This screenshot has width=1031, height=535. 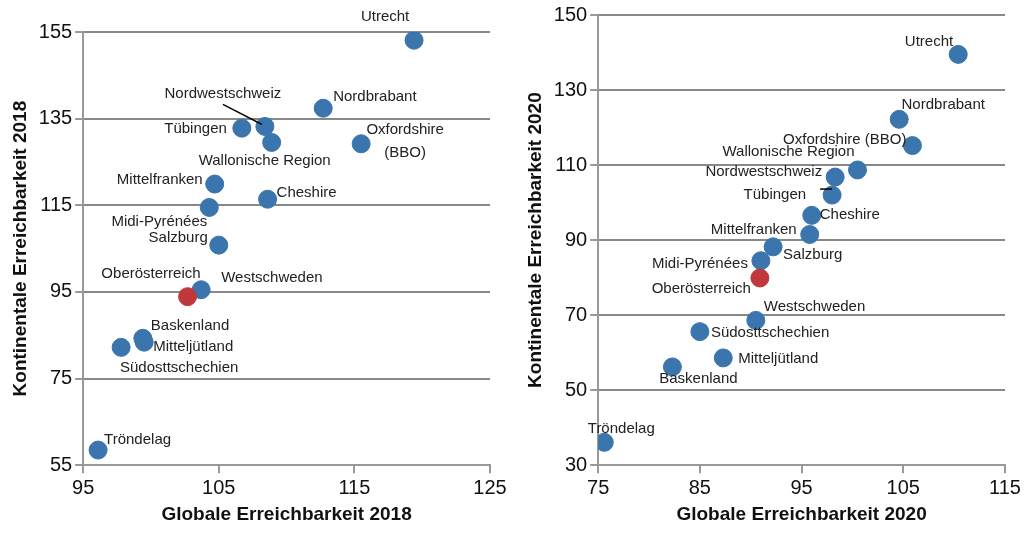 What do you see at coordinates (571, 163) in the screenshot?
I see `y-tick-label: 110` at bounding box center [571, 163].